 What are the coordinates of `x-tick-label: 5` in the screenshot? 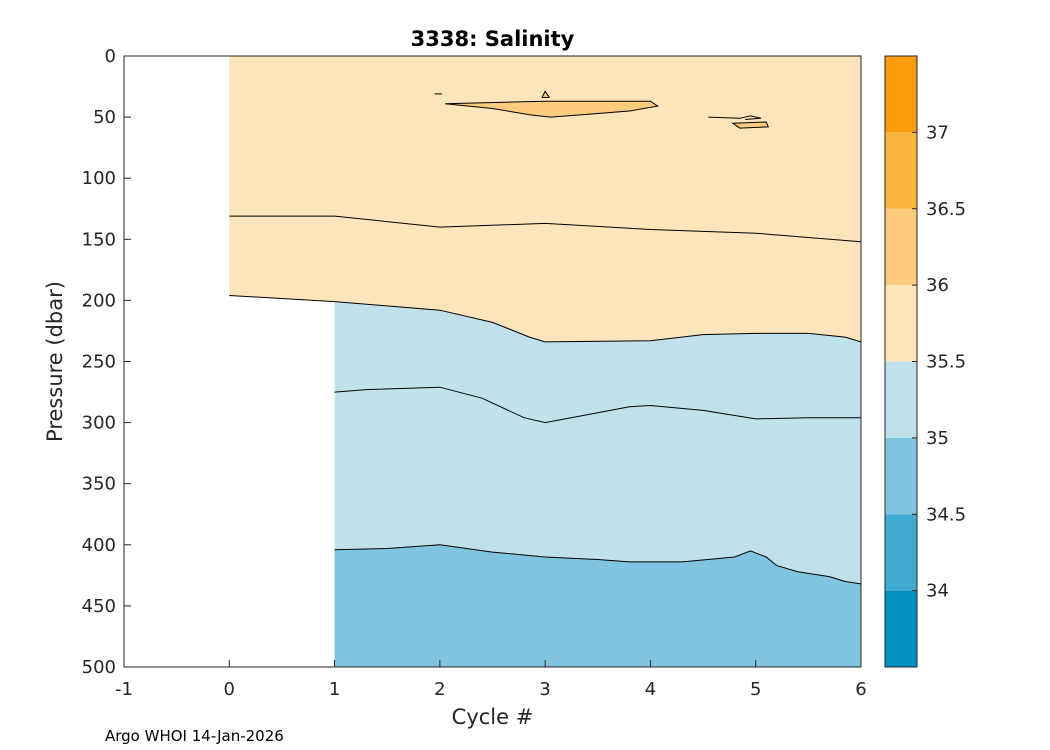 It's located at (755, 689).